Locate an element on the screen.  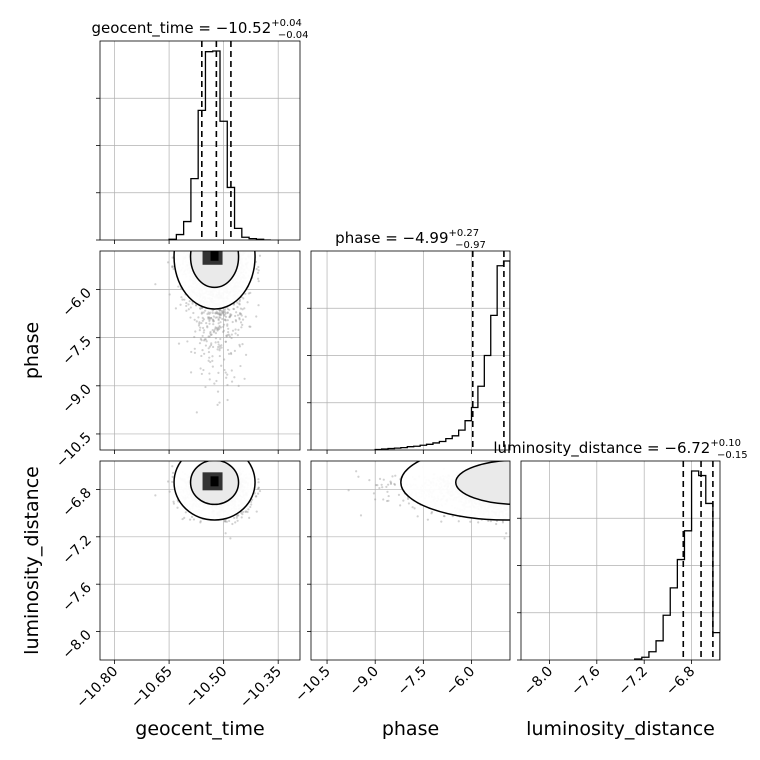
hist-group-geocent_time is located at coordinates (200, 140).